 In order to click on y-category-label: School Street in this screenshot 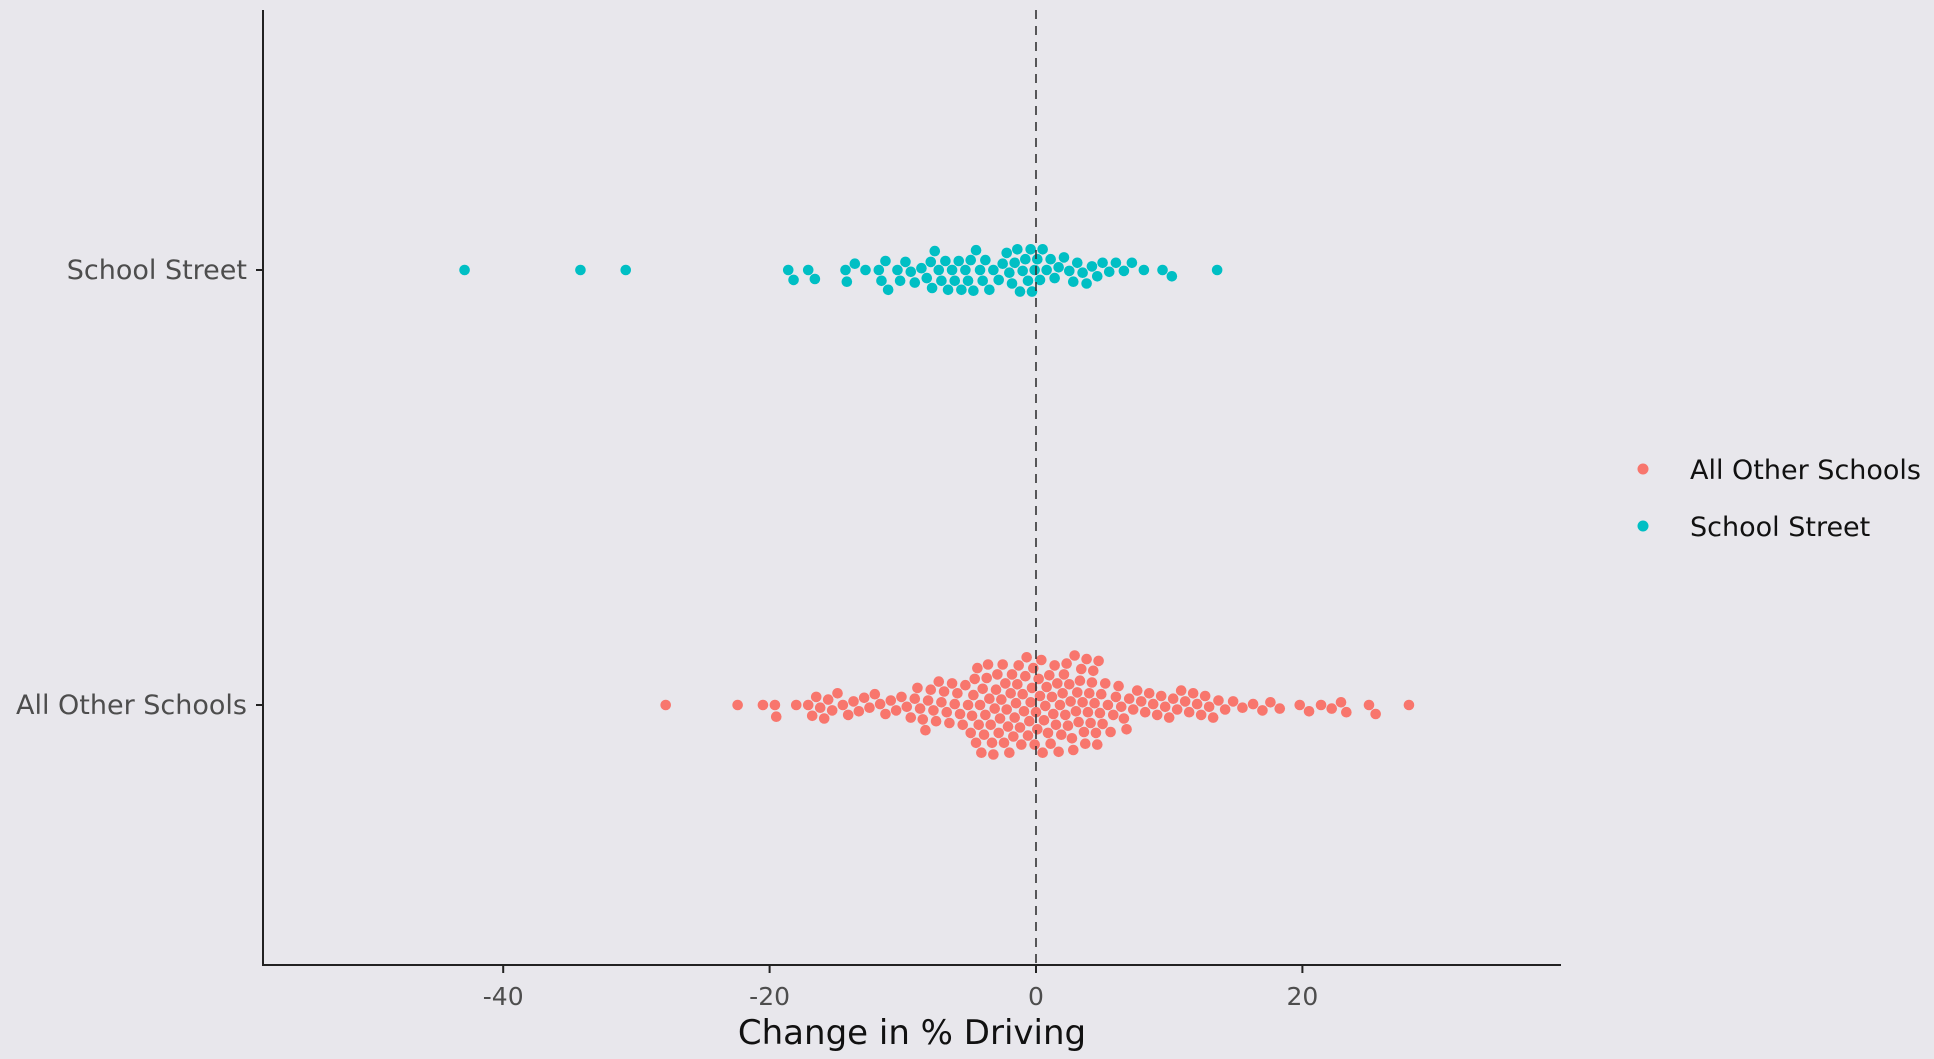, I will do `click(157, 270)`.